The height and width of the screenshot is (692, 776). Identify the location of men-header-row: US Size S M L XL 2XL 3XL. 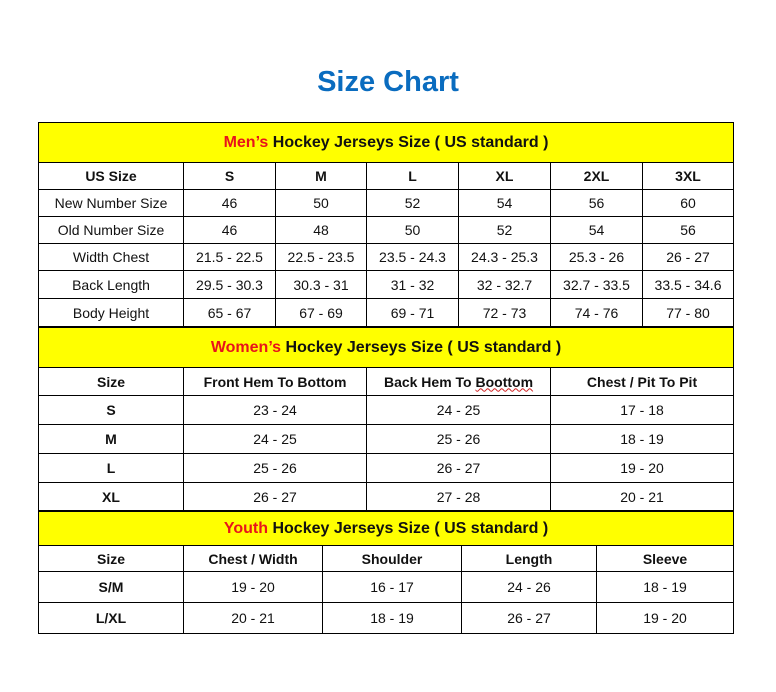
(386, 176).